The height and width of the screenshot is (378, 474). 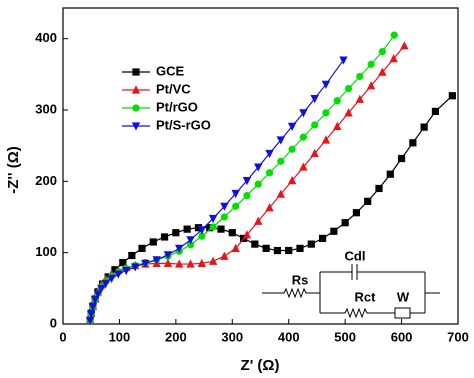 What do you see at coordinates (458, 336) in the screenshot?
I see `x-tick-label: 700` at bounding box center [458, 336].